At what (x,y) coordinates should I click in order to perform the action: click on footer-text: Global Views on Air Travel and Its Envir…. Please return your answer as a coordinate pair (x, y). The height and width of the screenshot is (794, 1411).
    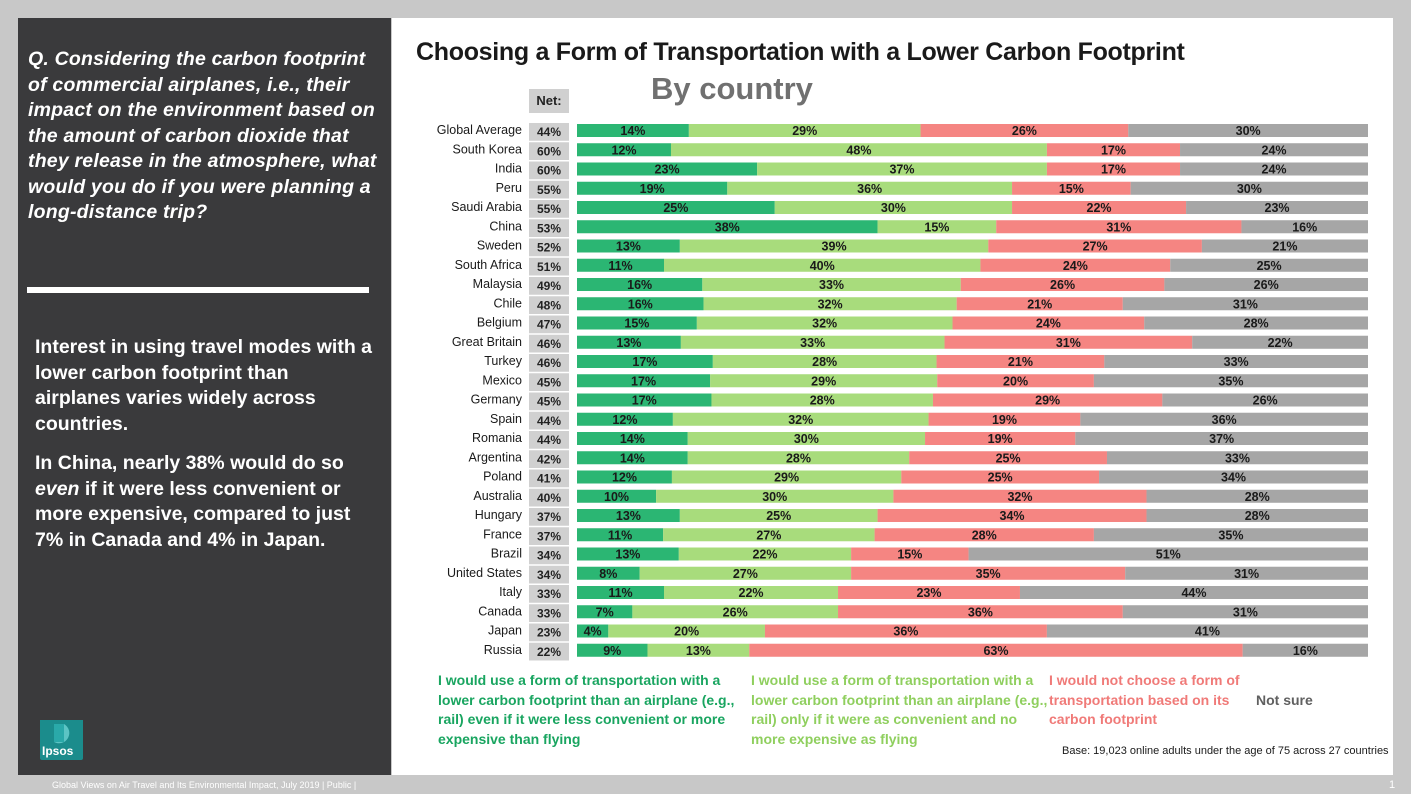
    Looking at the image, I should click on (204, 785).